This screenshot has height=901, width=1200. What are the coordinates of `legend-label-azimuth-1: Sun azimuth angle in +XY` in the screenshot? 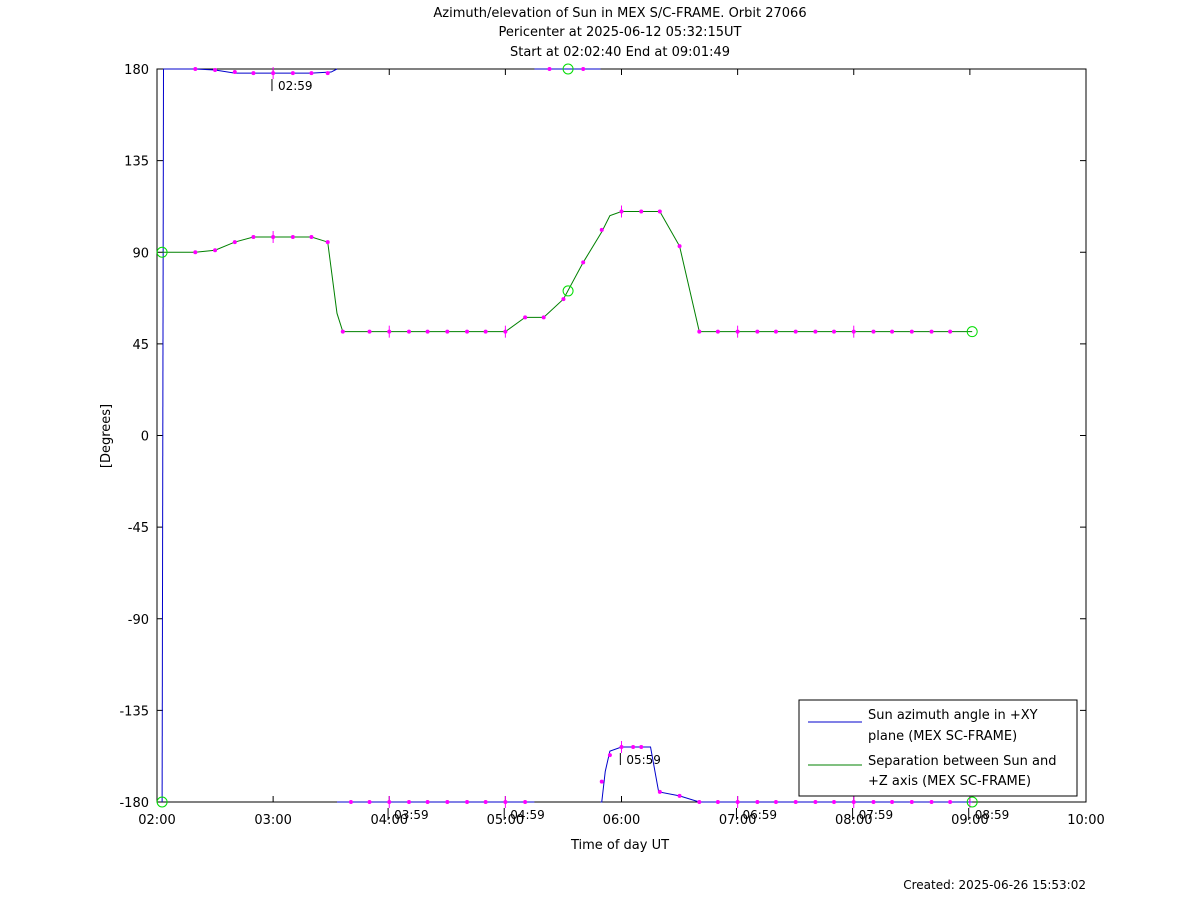 It's located at (953, 715).